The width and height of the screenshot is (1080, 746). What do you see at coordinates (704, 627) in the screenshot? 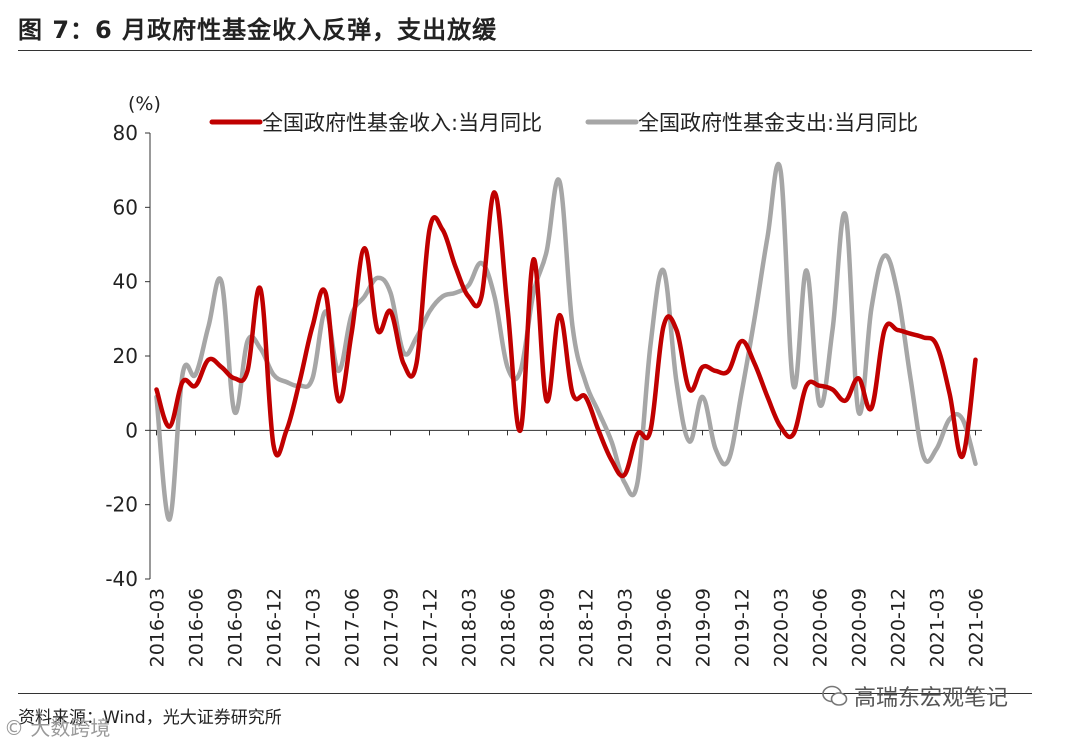
I see `x-tick-label: 2019-09` at bounding box center [704, 627].